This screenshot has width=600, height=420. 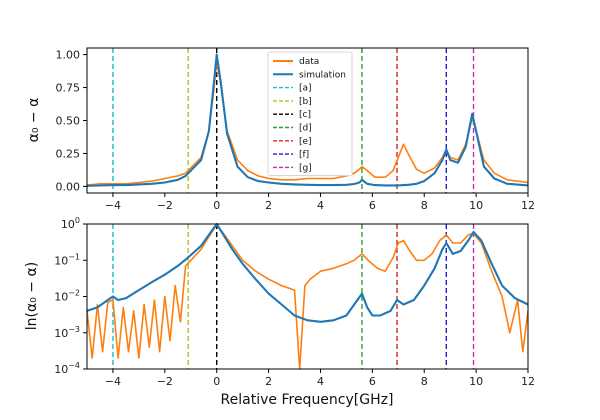 What do you see at coordinates (476, 381) in the screenshot?
I see `bot-x-tick-label: 10` at bounding box center [476, 381].